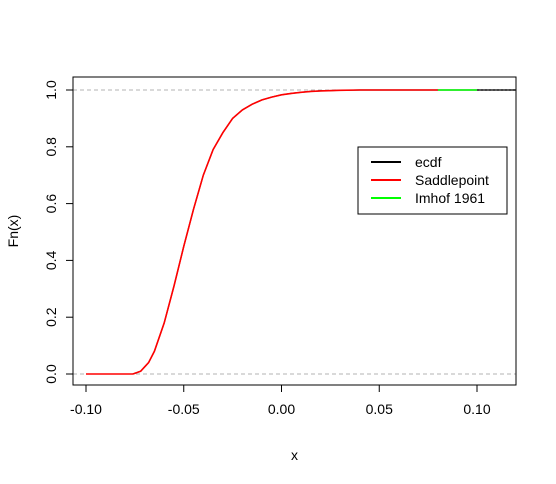 This screenshot has width=556, height=484. I want to click on x-tick-label: 0.10, so click(476, 409).